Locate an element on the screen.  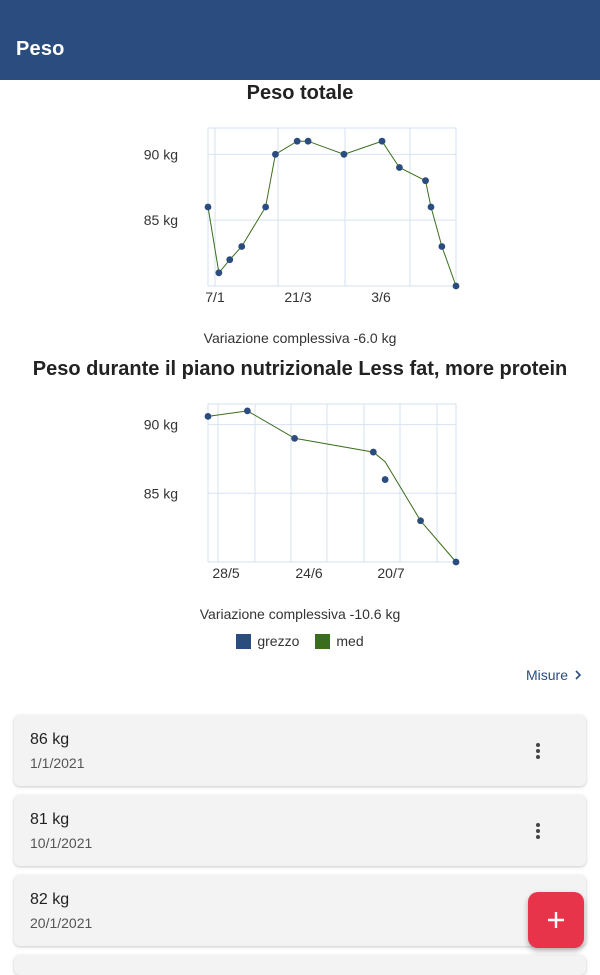
x-tick-label: 24/6 is located at coordinates (308, 573).